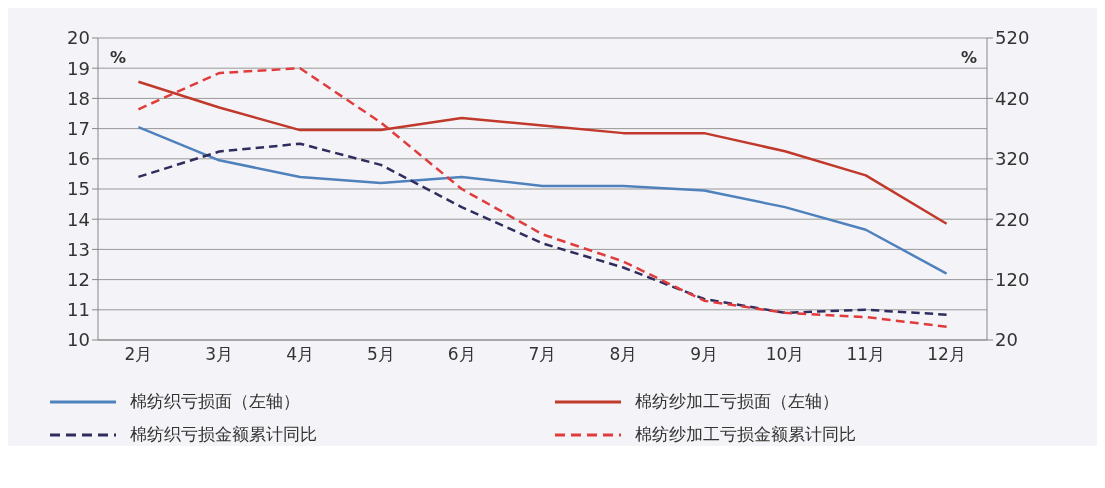 The height and width of the screenshot is (488, 1105). What do you see at coordinates (745, 434) in the screenshot?
I see `legend-label: 棉纺纱加工亏损金额累计同比` at bounding box center [745, 434].